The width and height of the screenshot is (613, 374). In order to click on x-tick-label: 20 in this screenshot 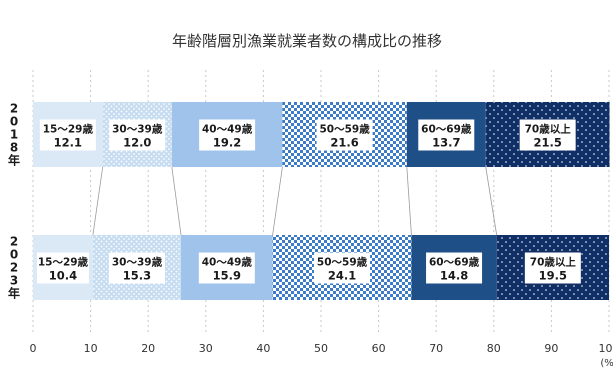, I will do `click(148, 348)`.